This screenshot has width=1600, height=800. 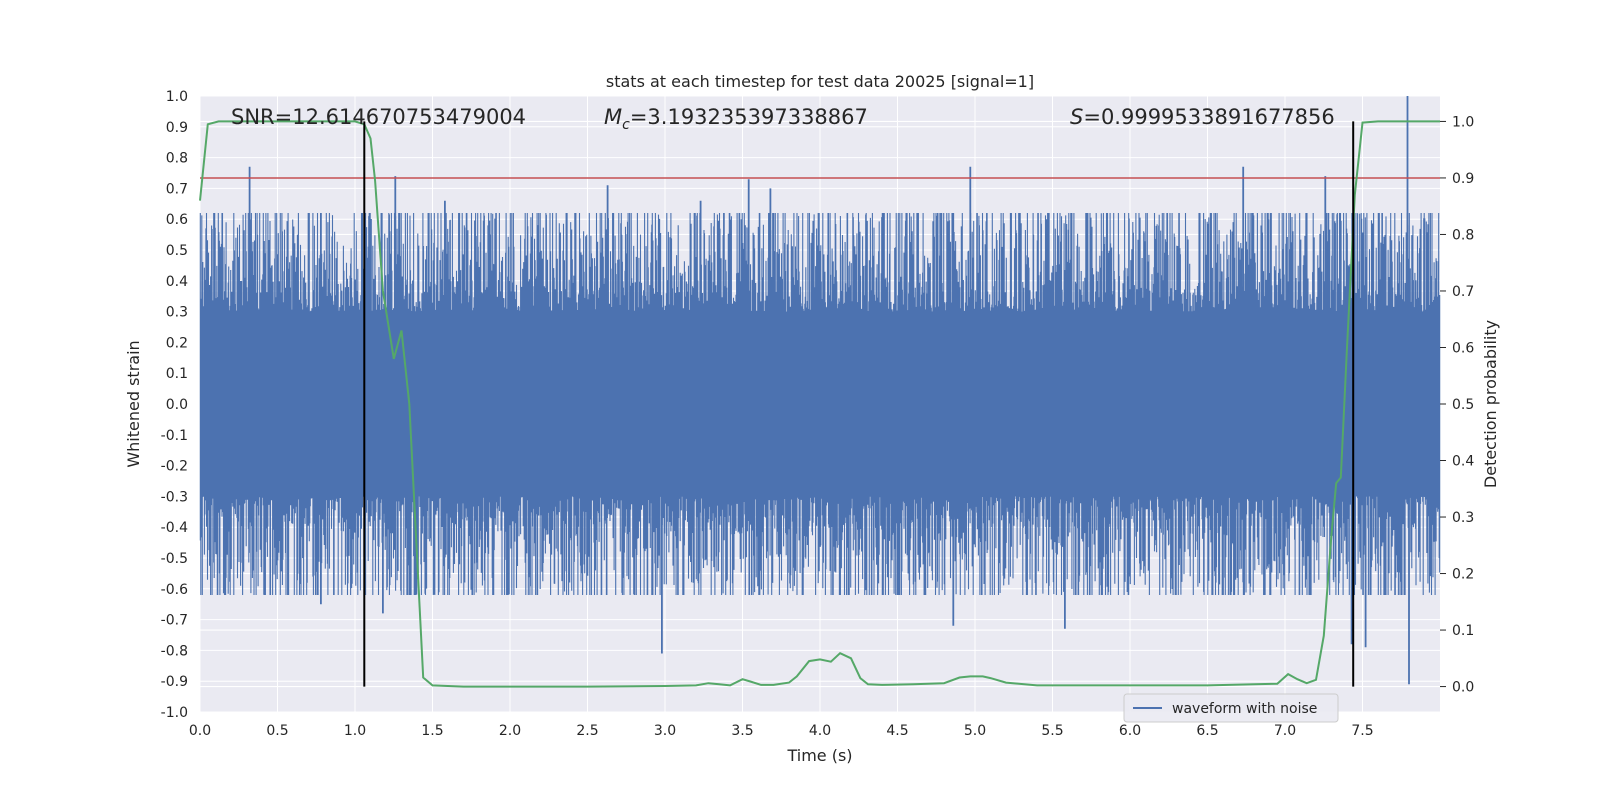 I want to click on y-tick-label: -0.8, so click(x=174, y=651).